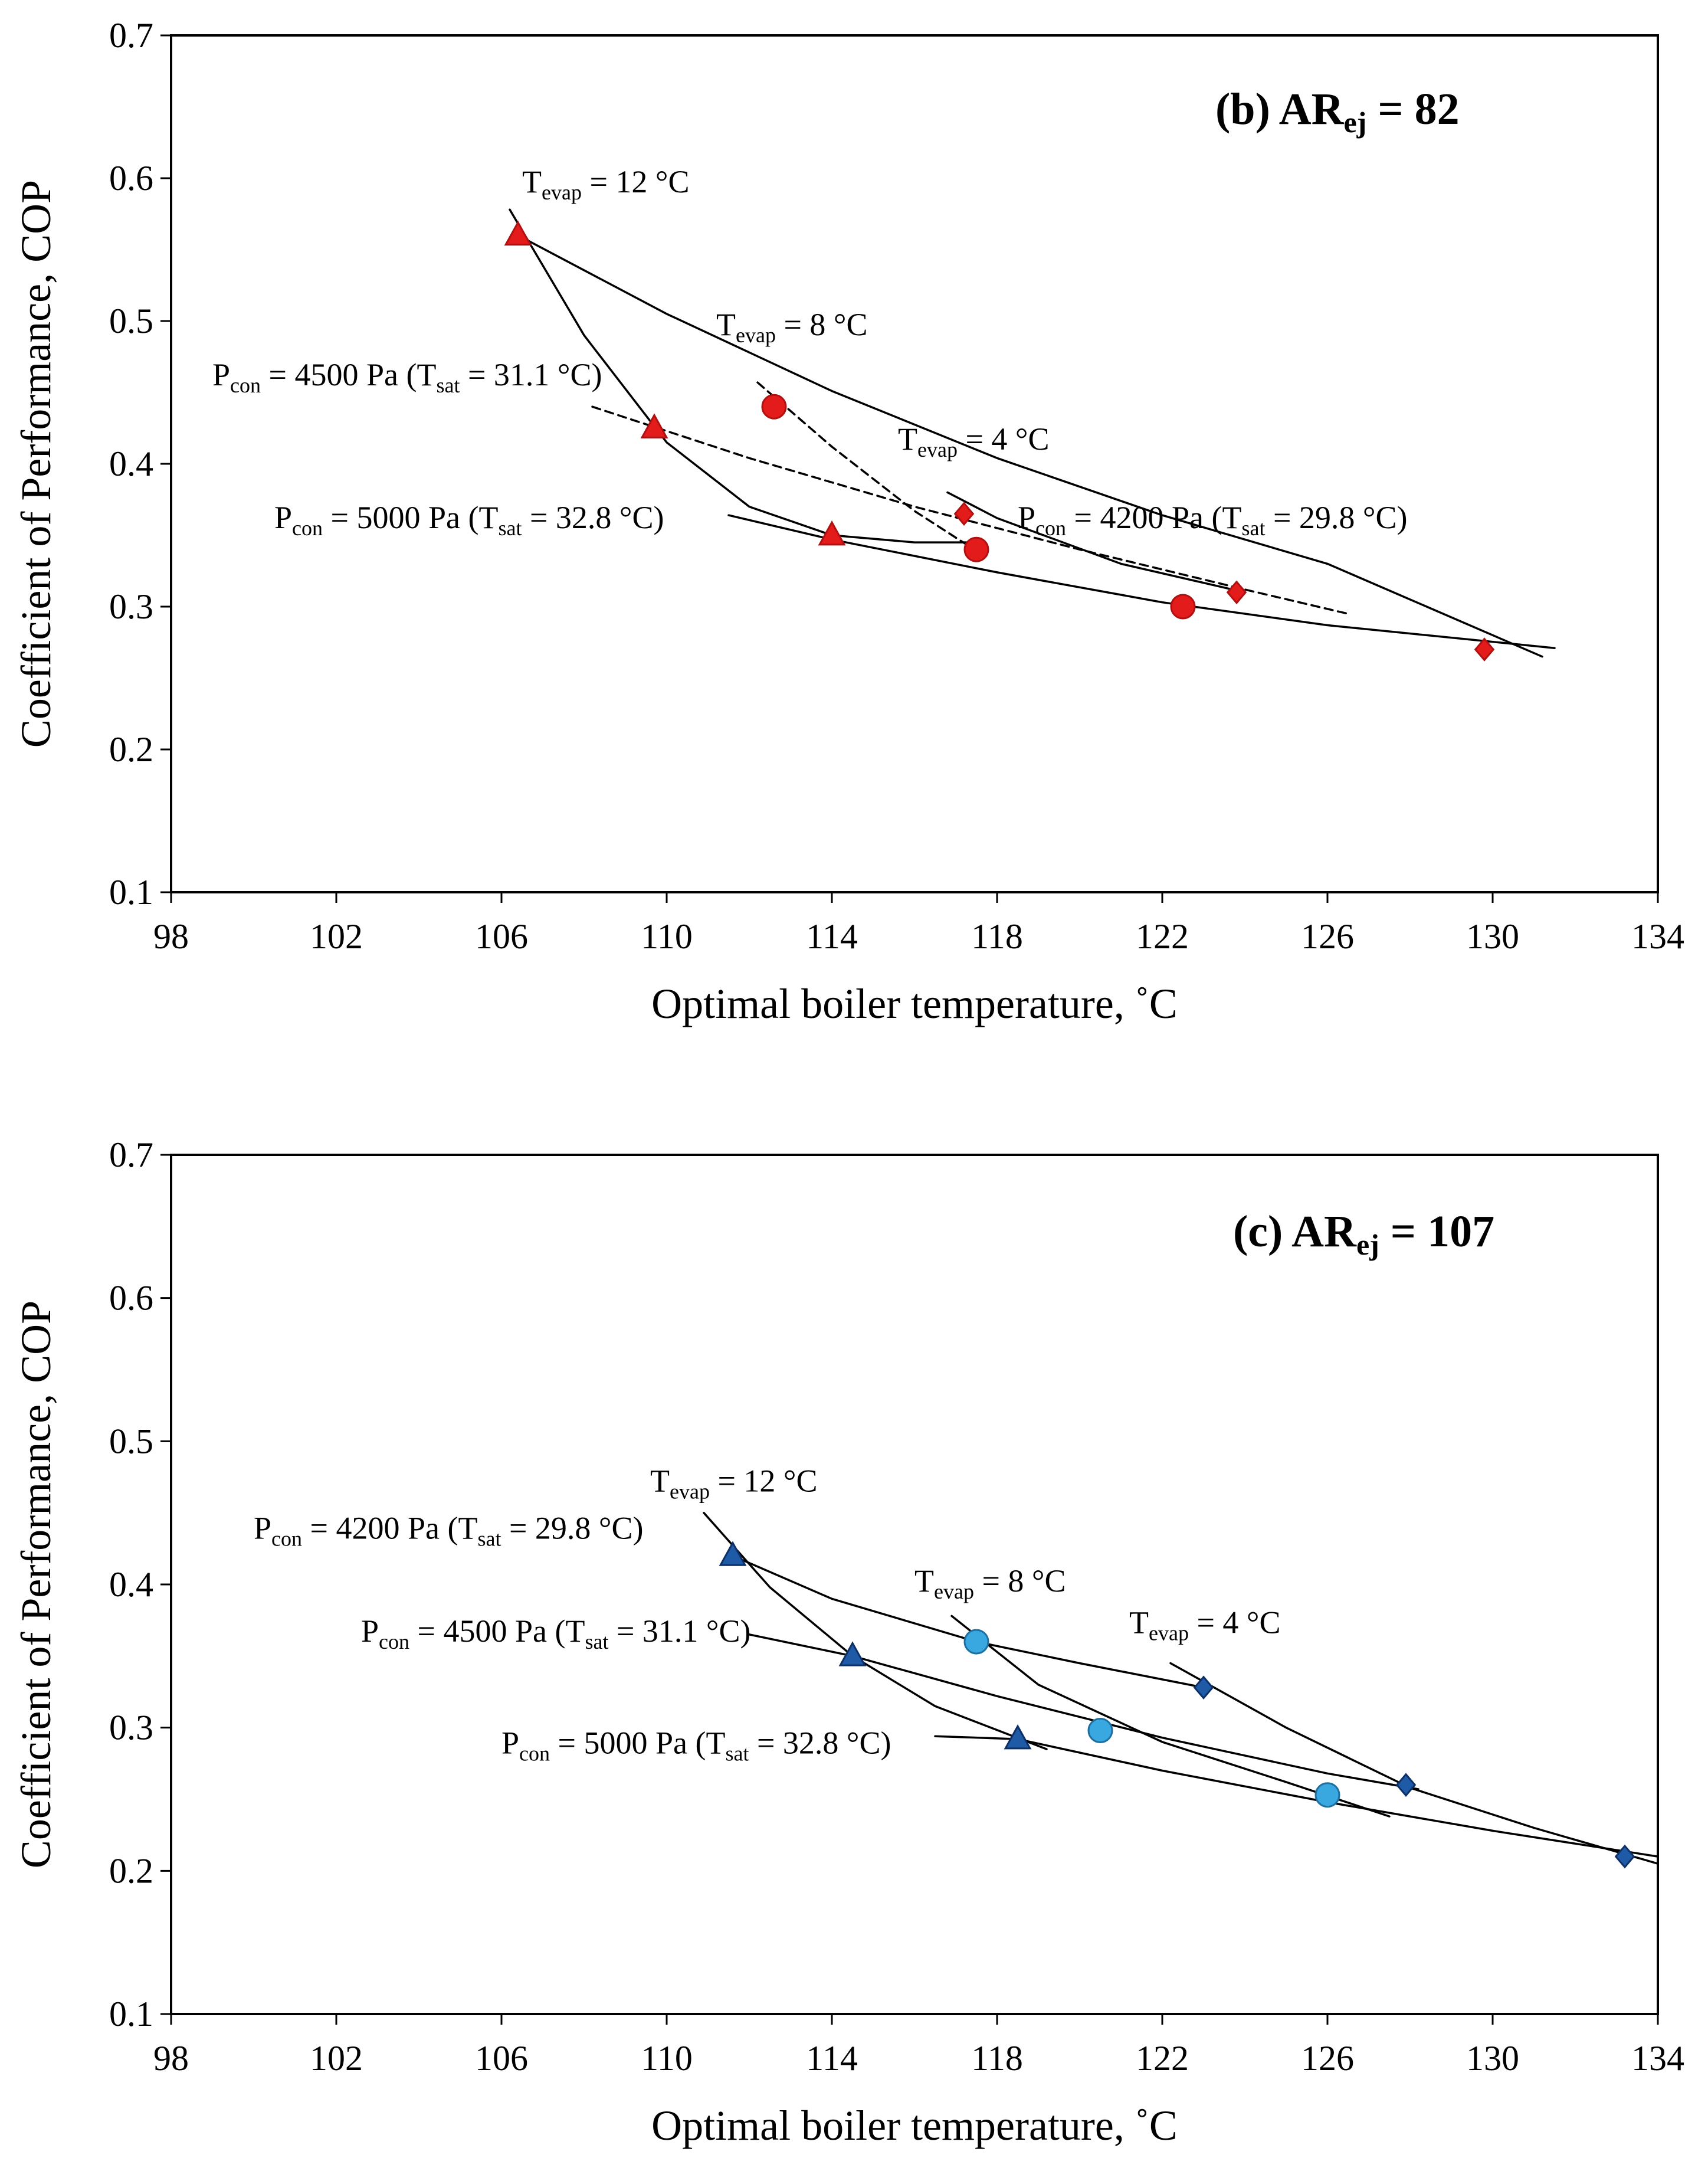 This screenshot has width=1708, height=2171. Describe the element at coordinates (1337, 111) in the screenshot. I see `panel-title: (b) ARej = 82` at that location.